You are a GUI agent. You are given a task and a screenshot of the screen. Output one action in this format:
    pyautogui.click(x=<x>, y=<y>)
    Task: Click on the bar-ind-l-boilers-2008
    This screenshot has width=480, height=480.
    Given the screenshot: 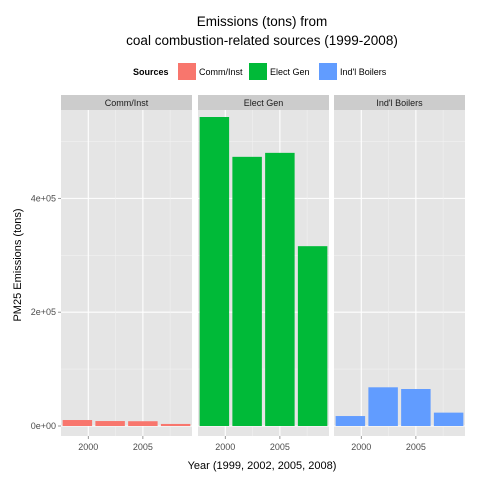 What is the action you would take?
    pyautogui.click(x=448, y=419)
    